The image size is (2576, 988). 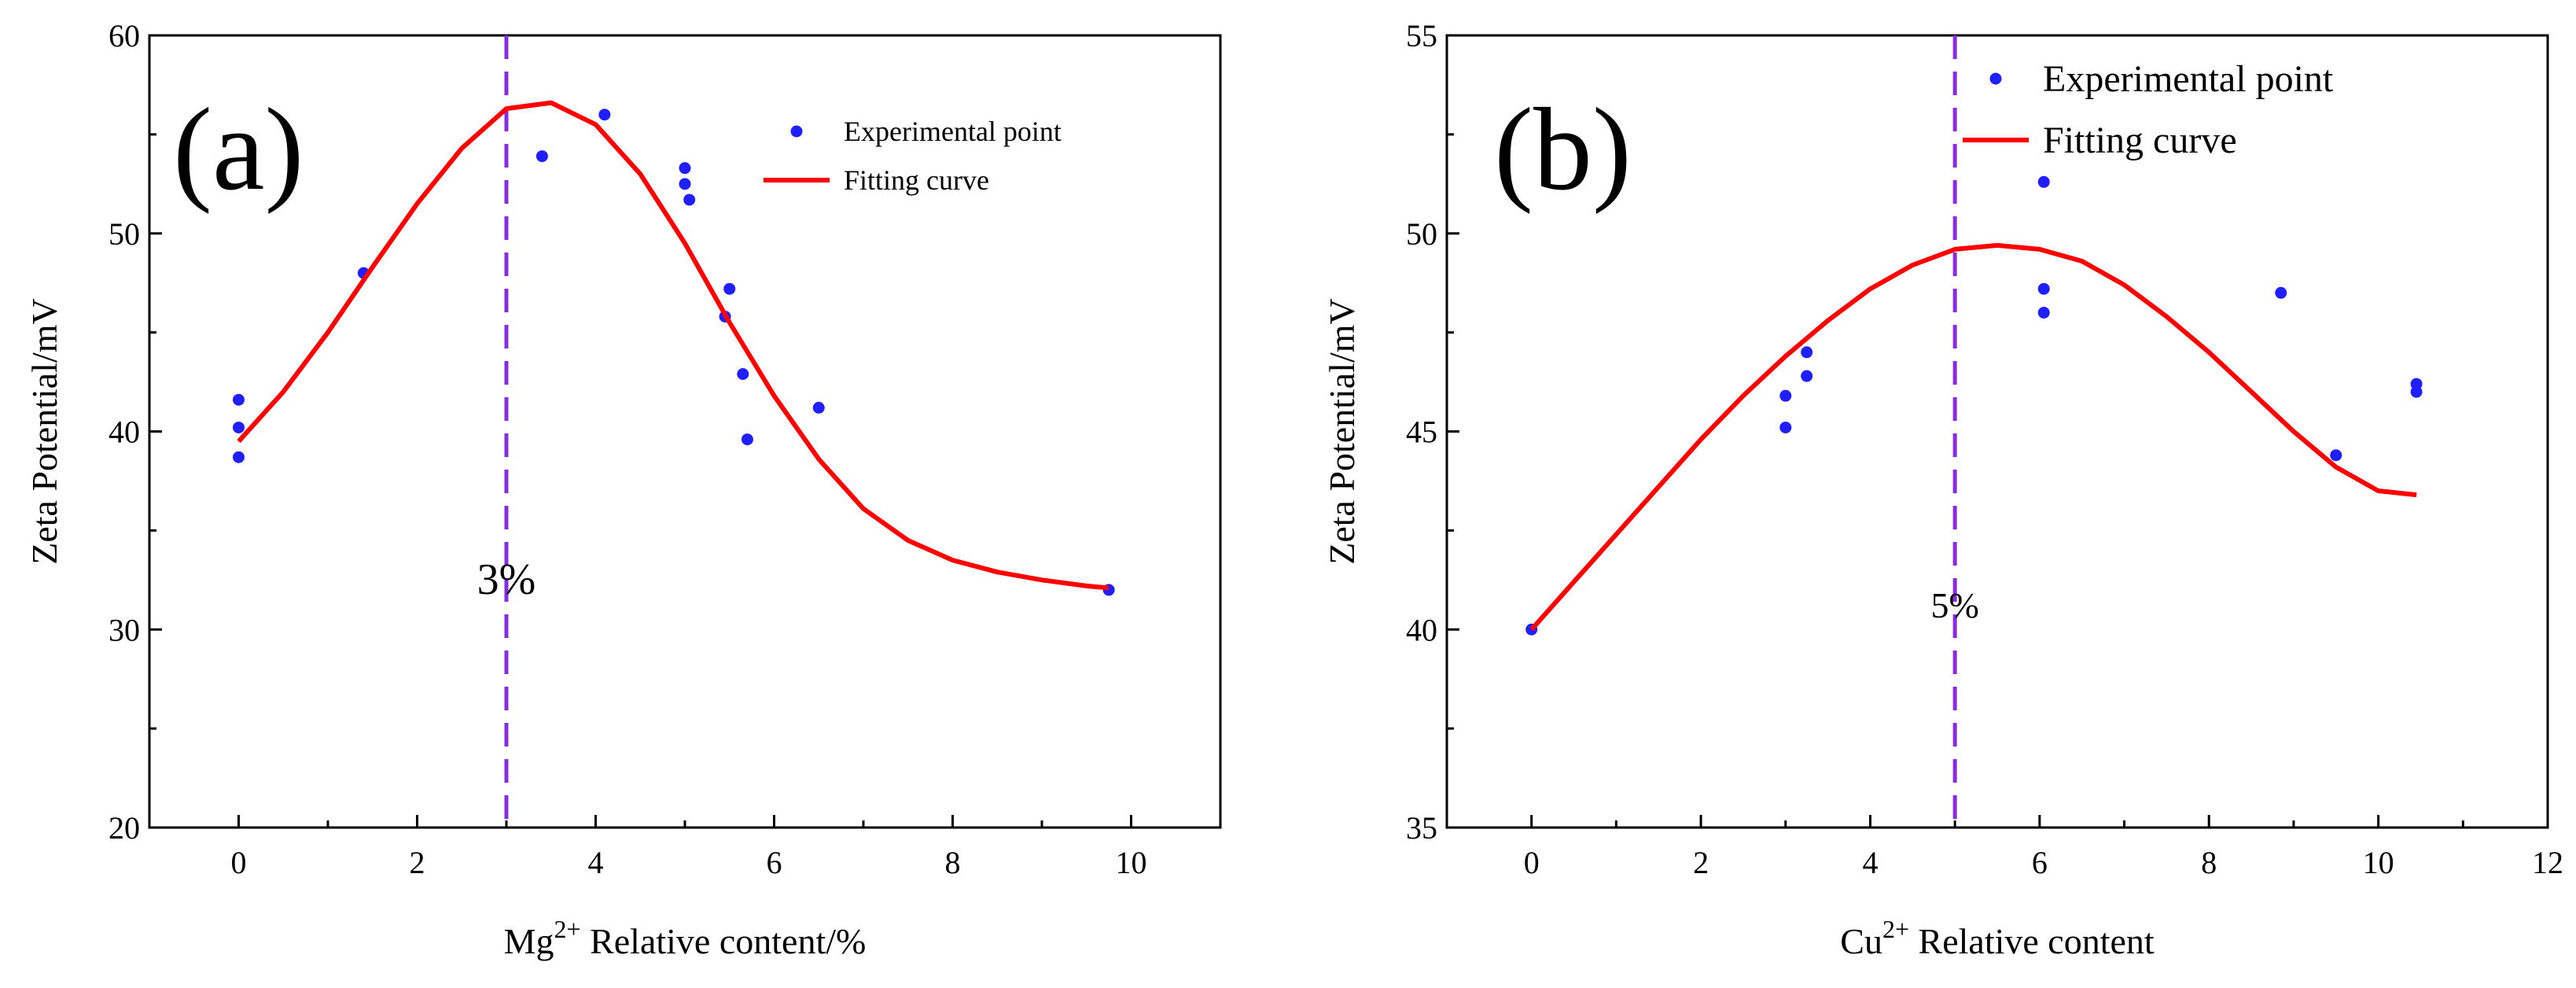 I want to click on x-axis-title: Cu2+ Relative content, so click(x=1998, y=938).